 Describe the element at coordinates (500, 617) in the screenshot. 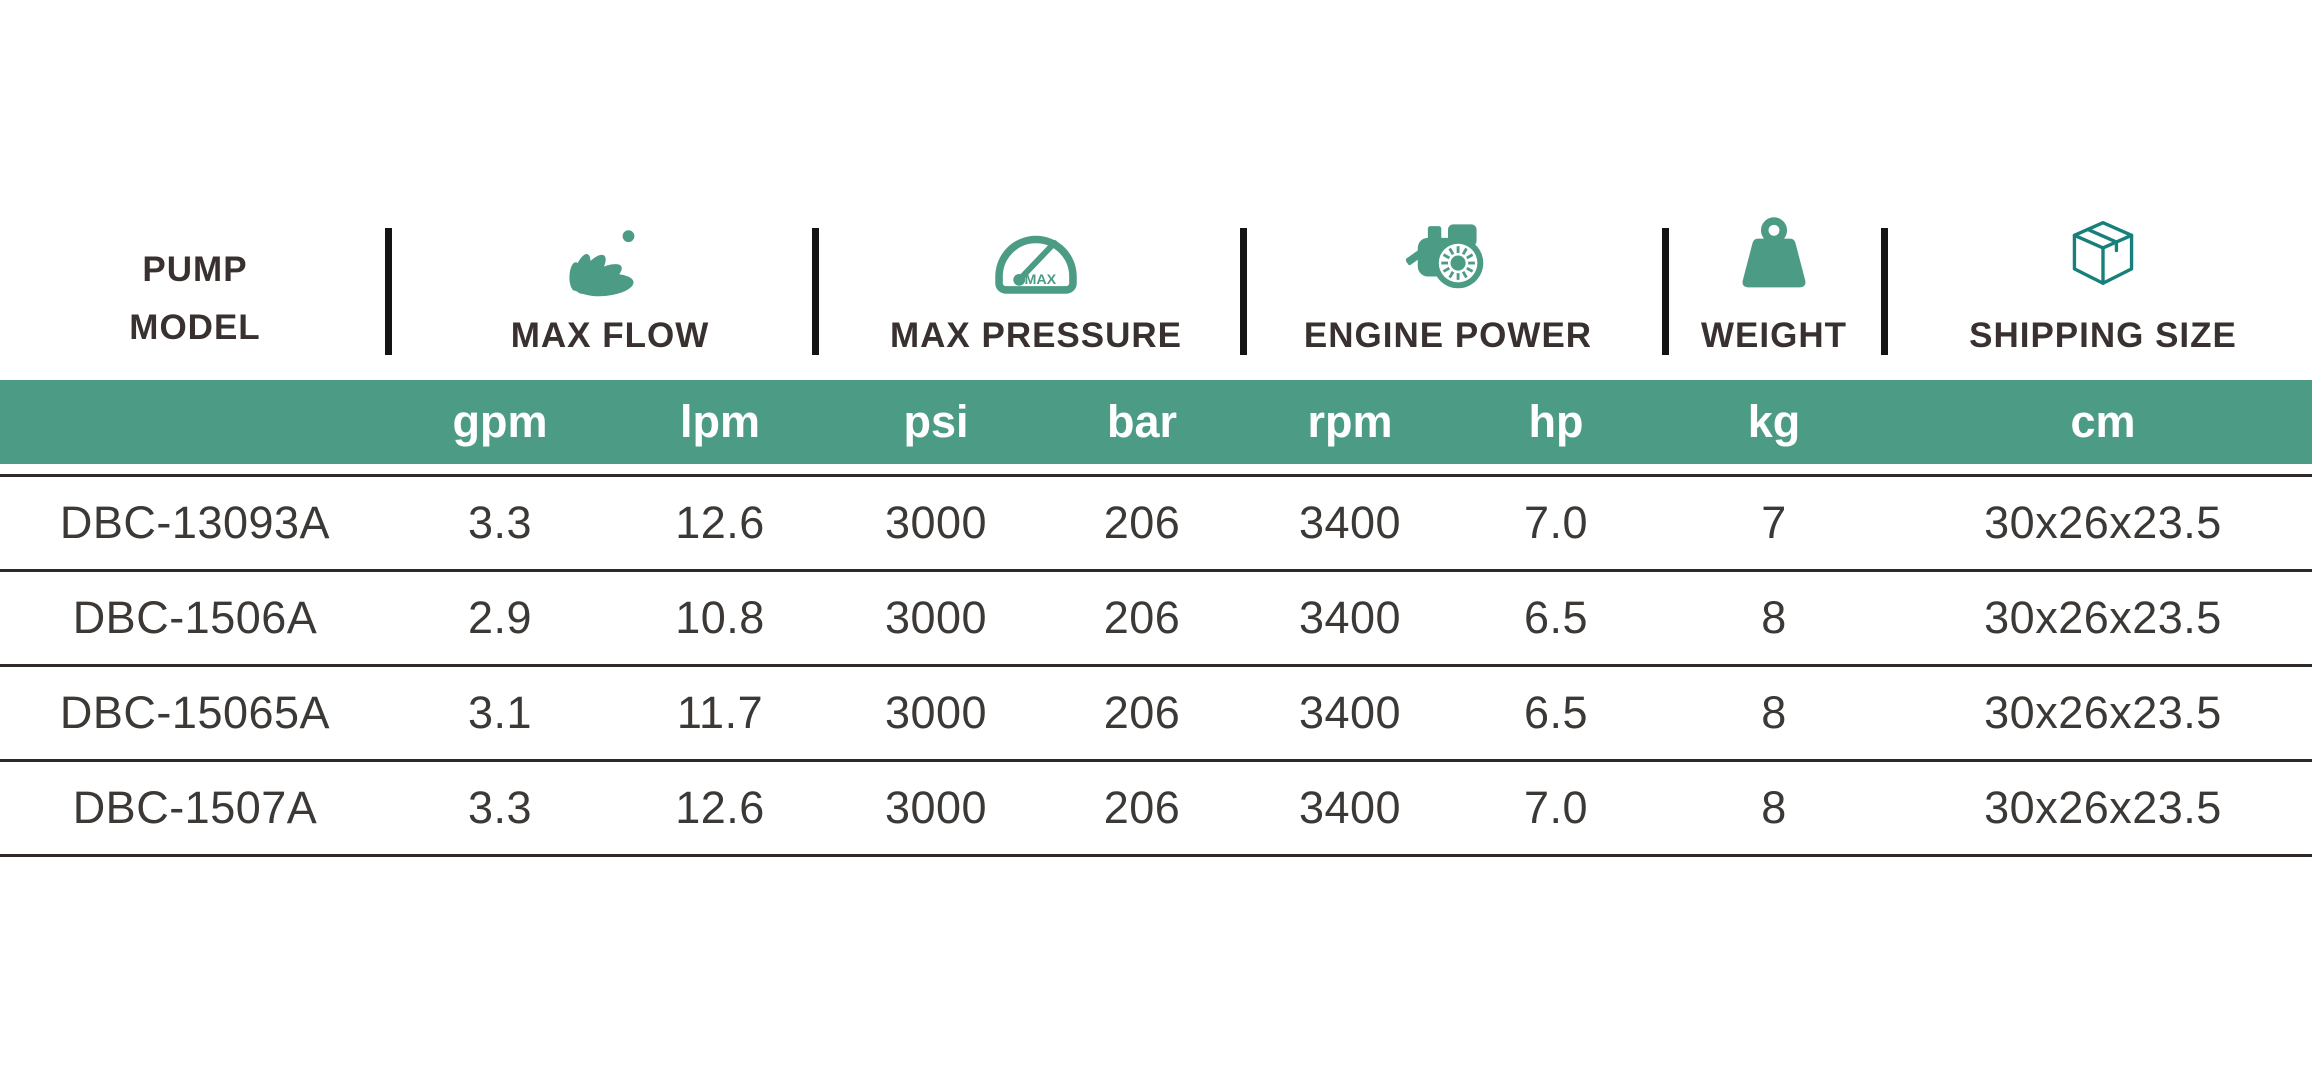

I see `cell-gpm: 2.9` at that location.